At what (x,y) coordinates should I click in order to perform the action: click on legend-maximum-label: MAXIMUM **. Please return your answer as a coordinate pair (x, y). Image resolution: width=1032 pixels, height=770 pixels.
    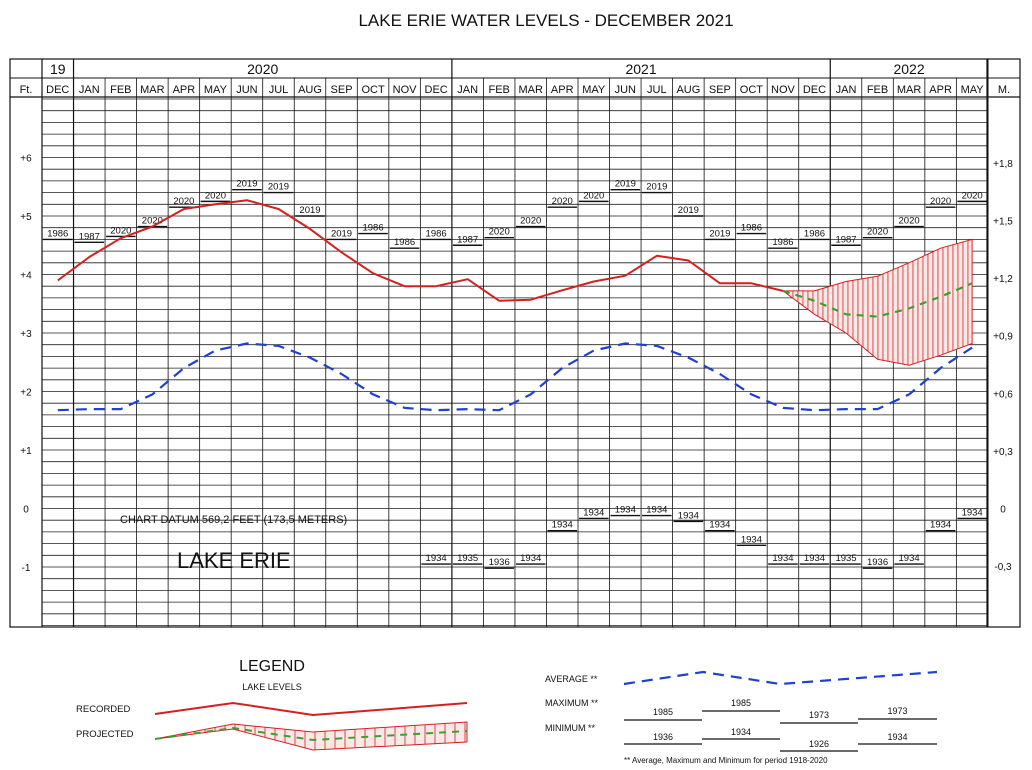
    Looking at the image, I should click on (572, 703).